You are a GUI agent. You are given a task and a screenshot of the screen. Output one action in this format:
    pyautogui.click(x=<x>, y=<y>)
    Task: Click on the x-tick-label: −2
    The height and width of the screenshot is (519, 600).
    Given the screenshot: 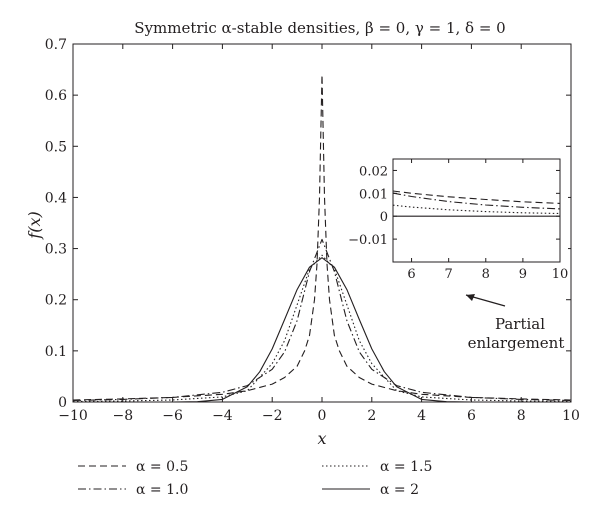 What is the action you would take?
    pyautogui.click(x=272, y=416)
    